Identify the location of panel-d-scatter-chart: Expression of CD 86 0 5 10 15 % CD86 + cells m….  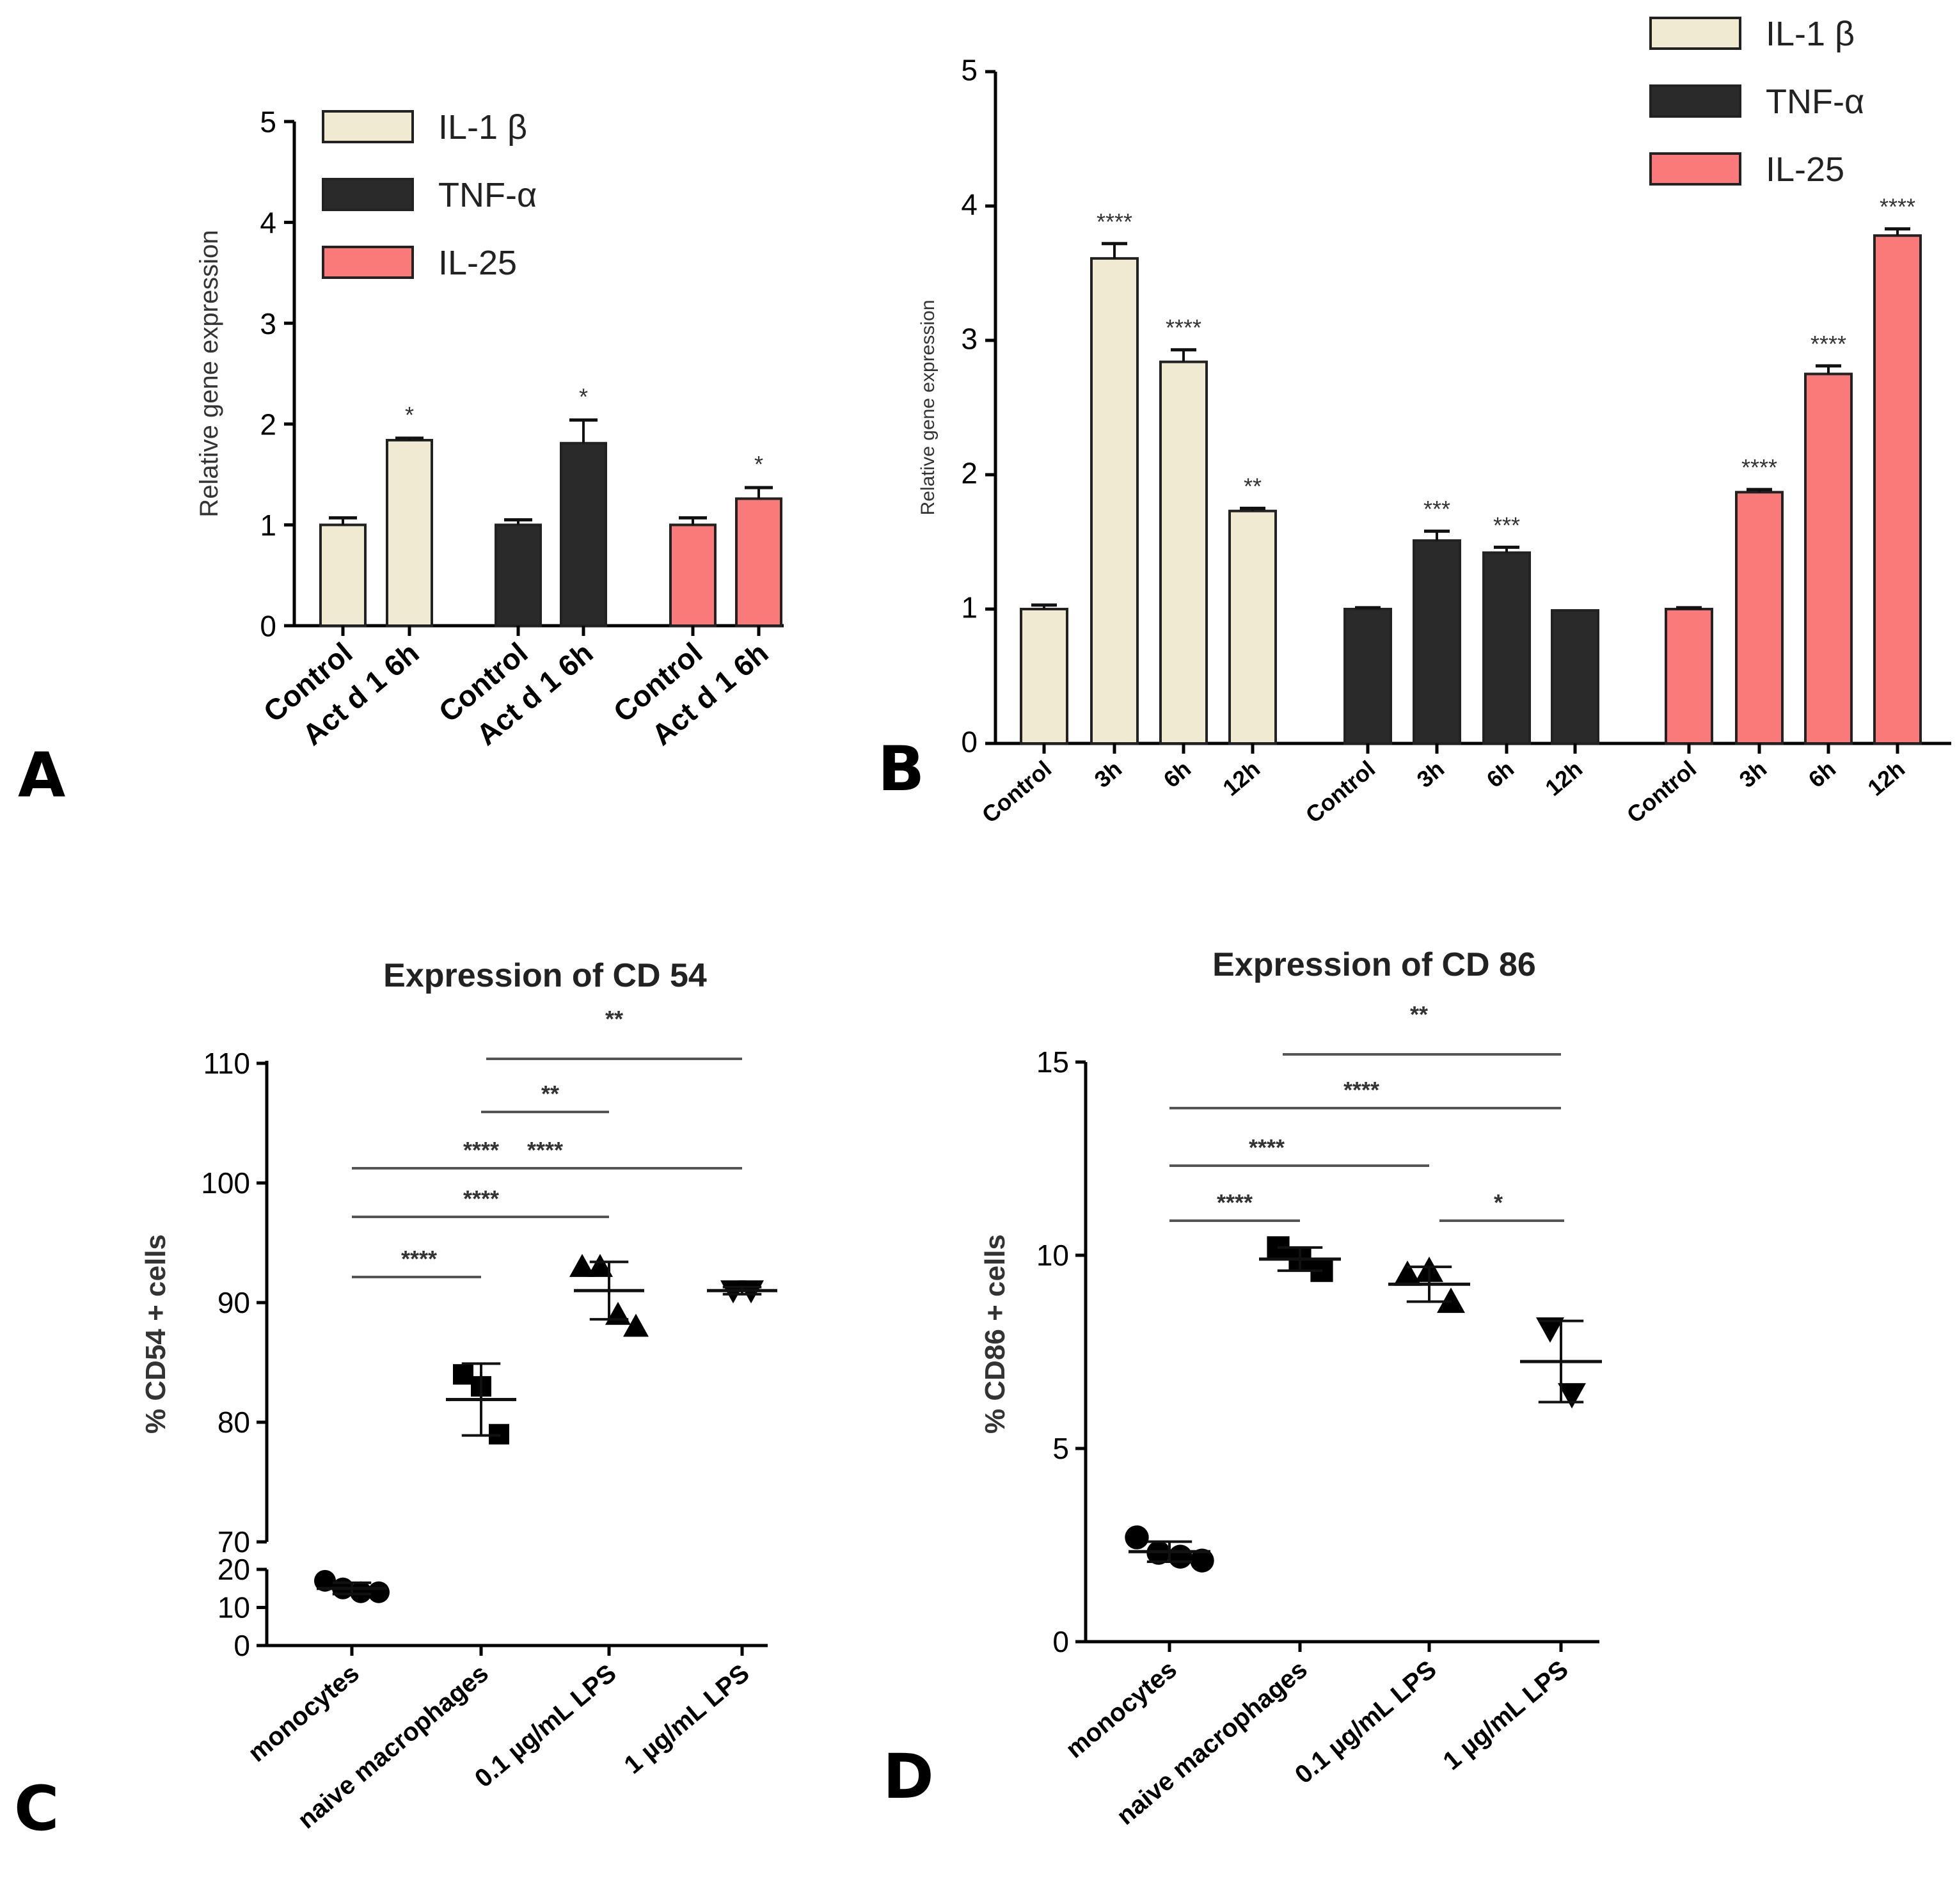
(1290, 1388).